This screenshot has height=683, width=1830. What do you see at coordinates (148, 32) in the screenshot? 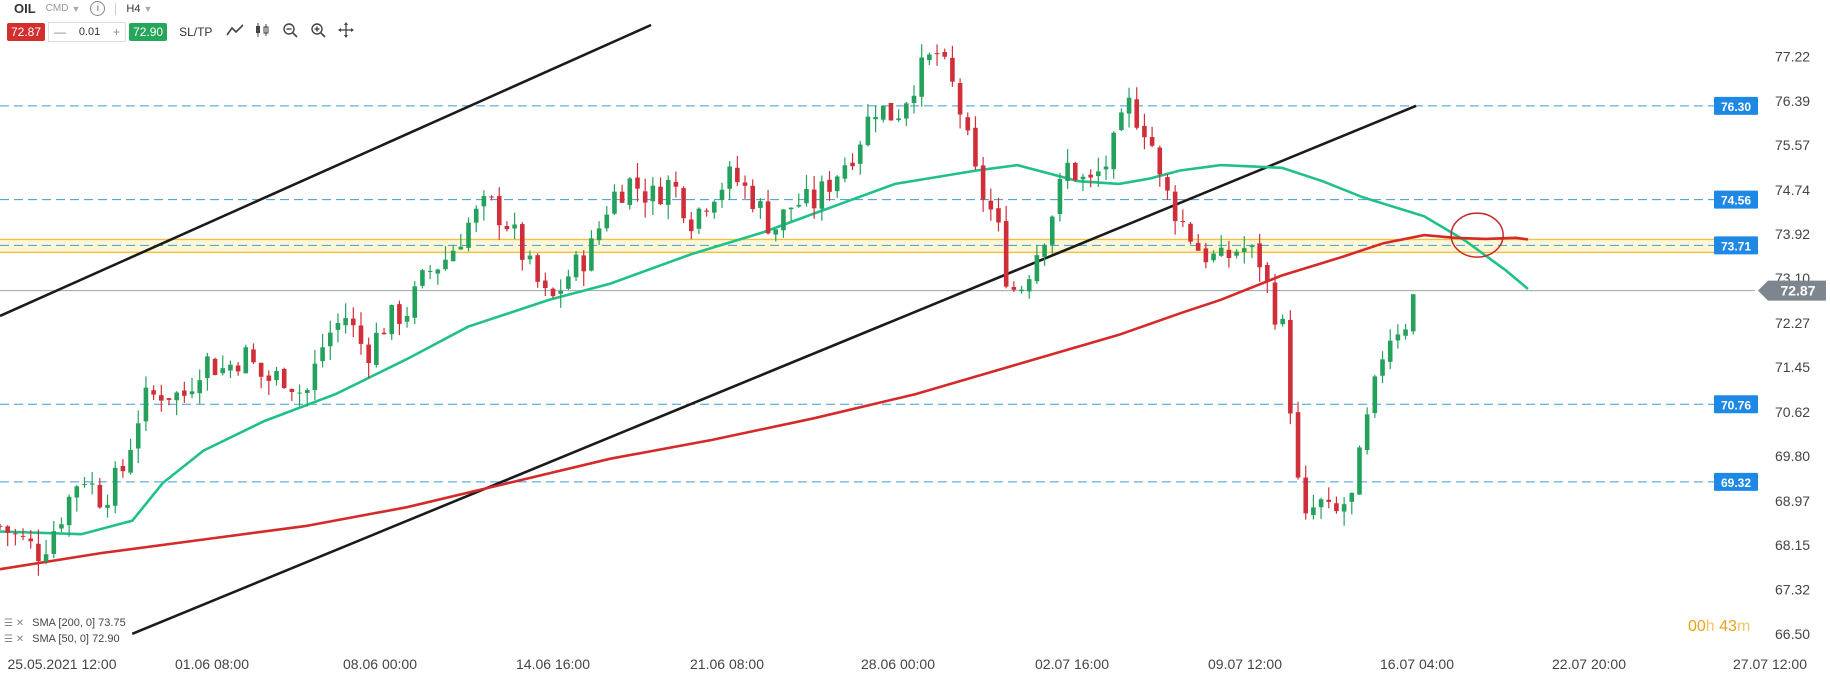
I see `buy-button: 72.90` at bounding box center [148, 32].